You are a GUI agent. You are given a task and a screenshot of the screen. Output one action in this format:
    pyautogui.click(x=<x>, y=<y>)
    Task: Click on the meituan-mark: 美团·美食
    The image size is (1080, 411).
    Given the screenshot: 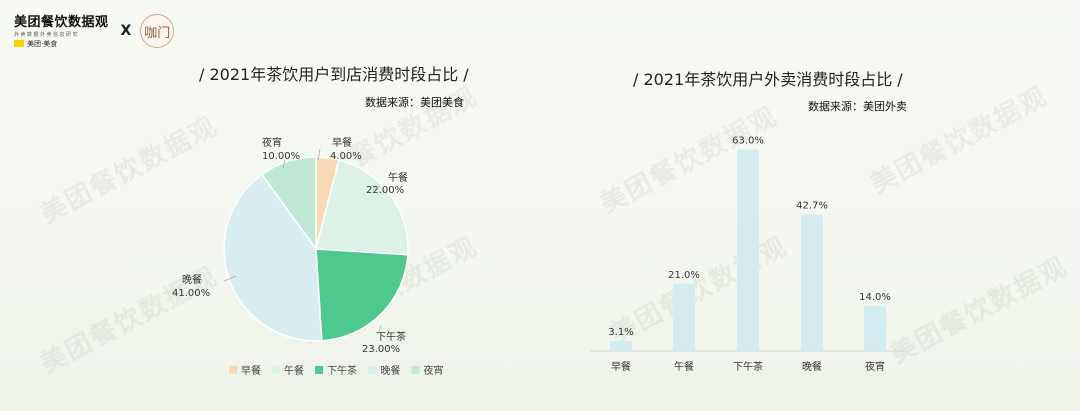 What is the action you would take?
    pyautogui.click(x=61, y=44)
    